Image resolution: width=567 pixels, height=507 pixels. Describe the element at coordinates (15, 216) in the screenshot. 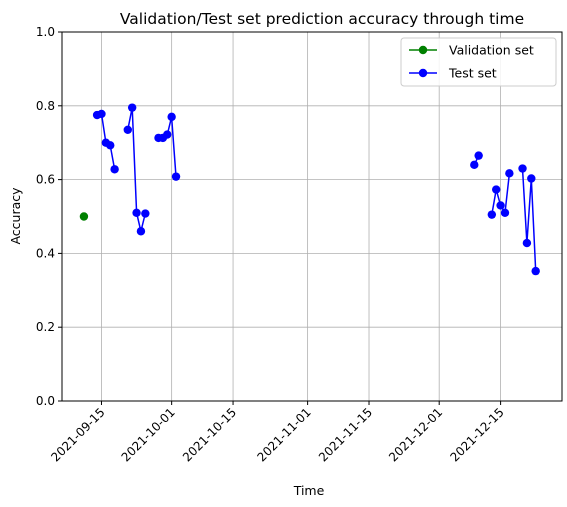

I see `y-axis-label: Accuracy` at that location.